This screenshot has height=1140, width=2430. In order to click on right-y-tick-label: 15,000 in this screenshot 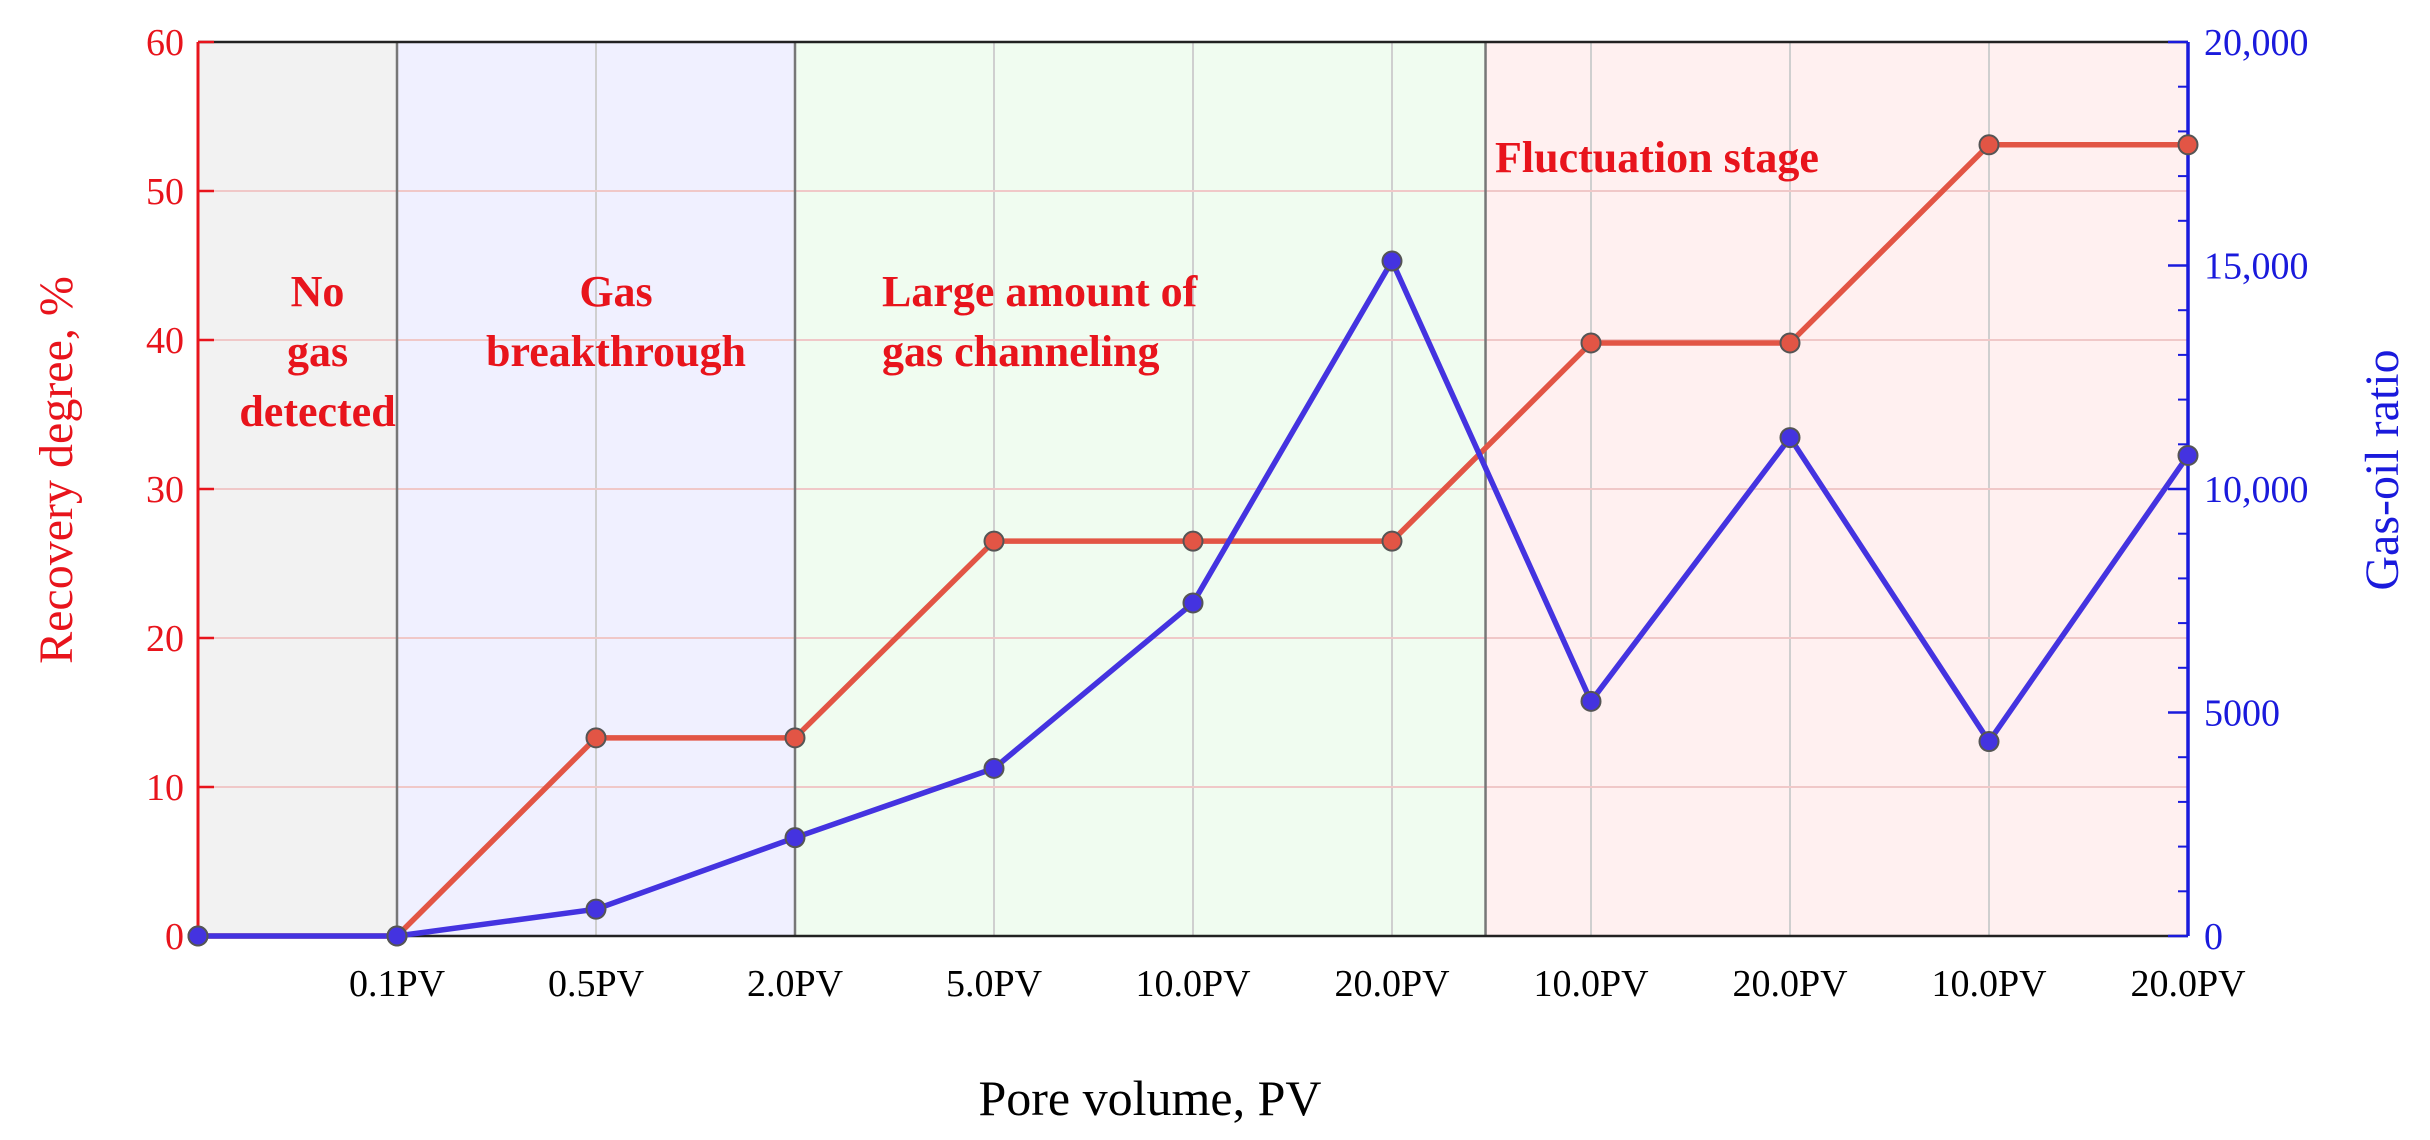, I will do `click(2256, 267)`.